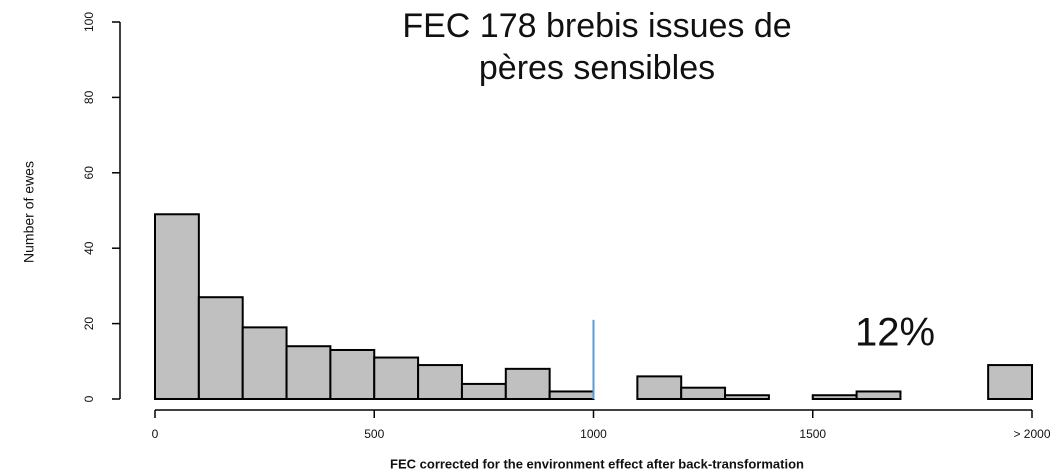  What do you see at coordinates (89, 97) in the screenshot?
I see `y-tick-label: 80` at bounding box center [89, 97].